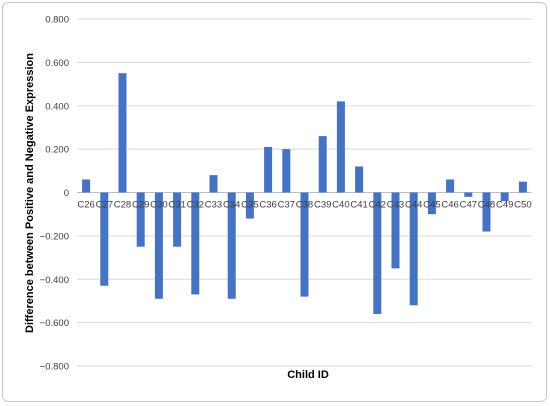 The height and width of the screenshot is (406, 550). I want to click on bar-c48, so click(486, 212).